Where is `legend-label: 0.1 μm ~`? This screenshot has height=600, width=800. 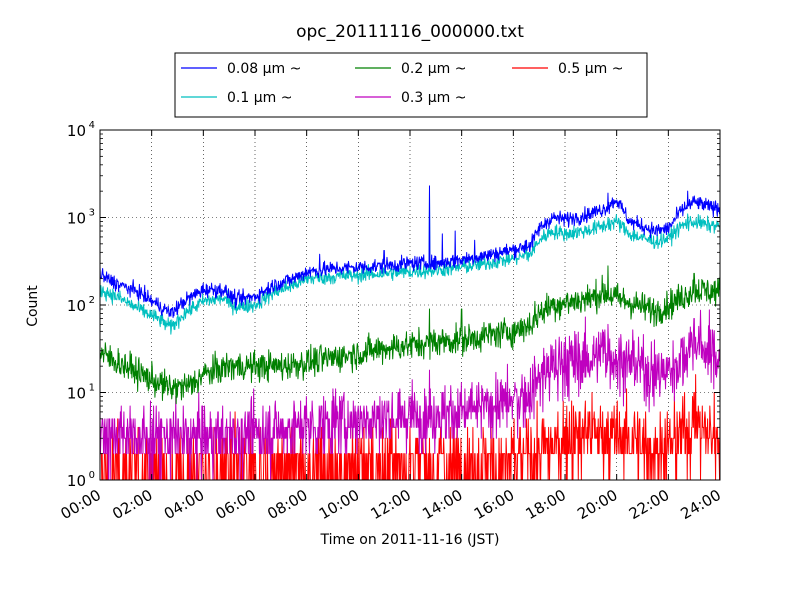 legend-label: 0.1 μm ~ is located at coordinates (259, 98).